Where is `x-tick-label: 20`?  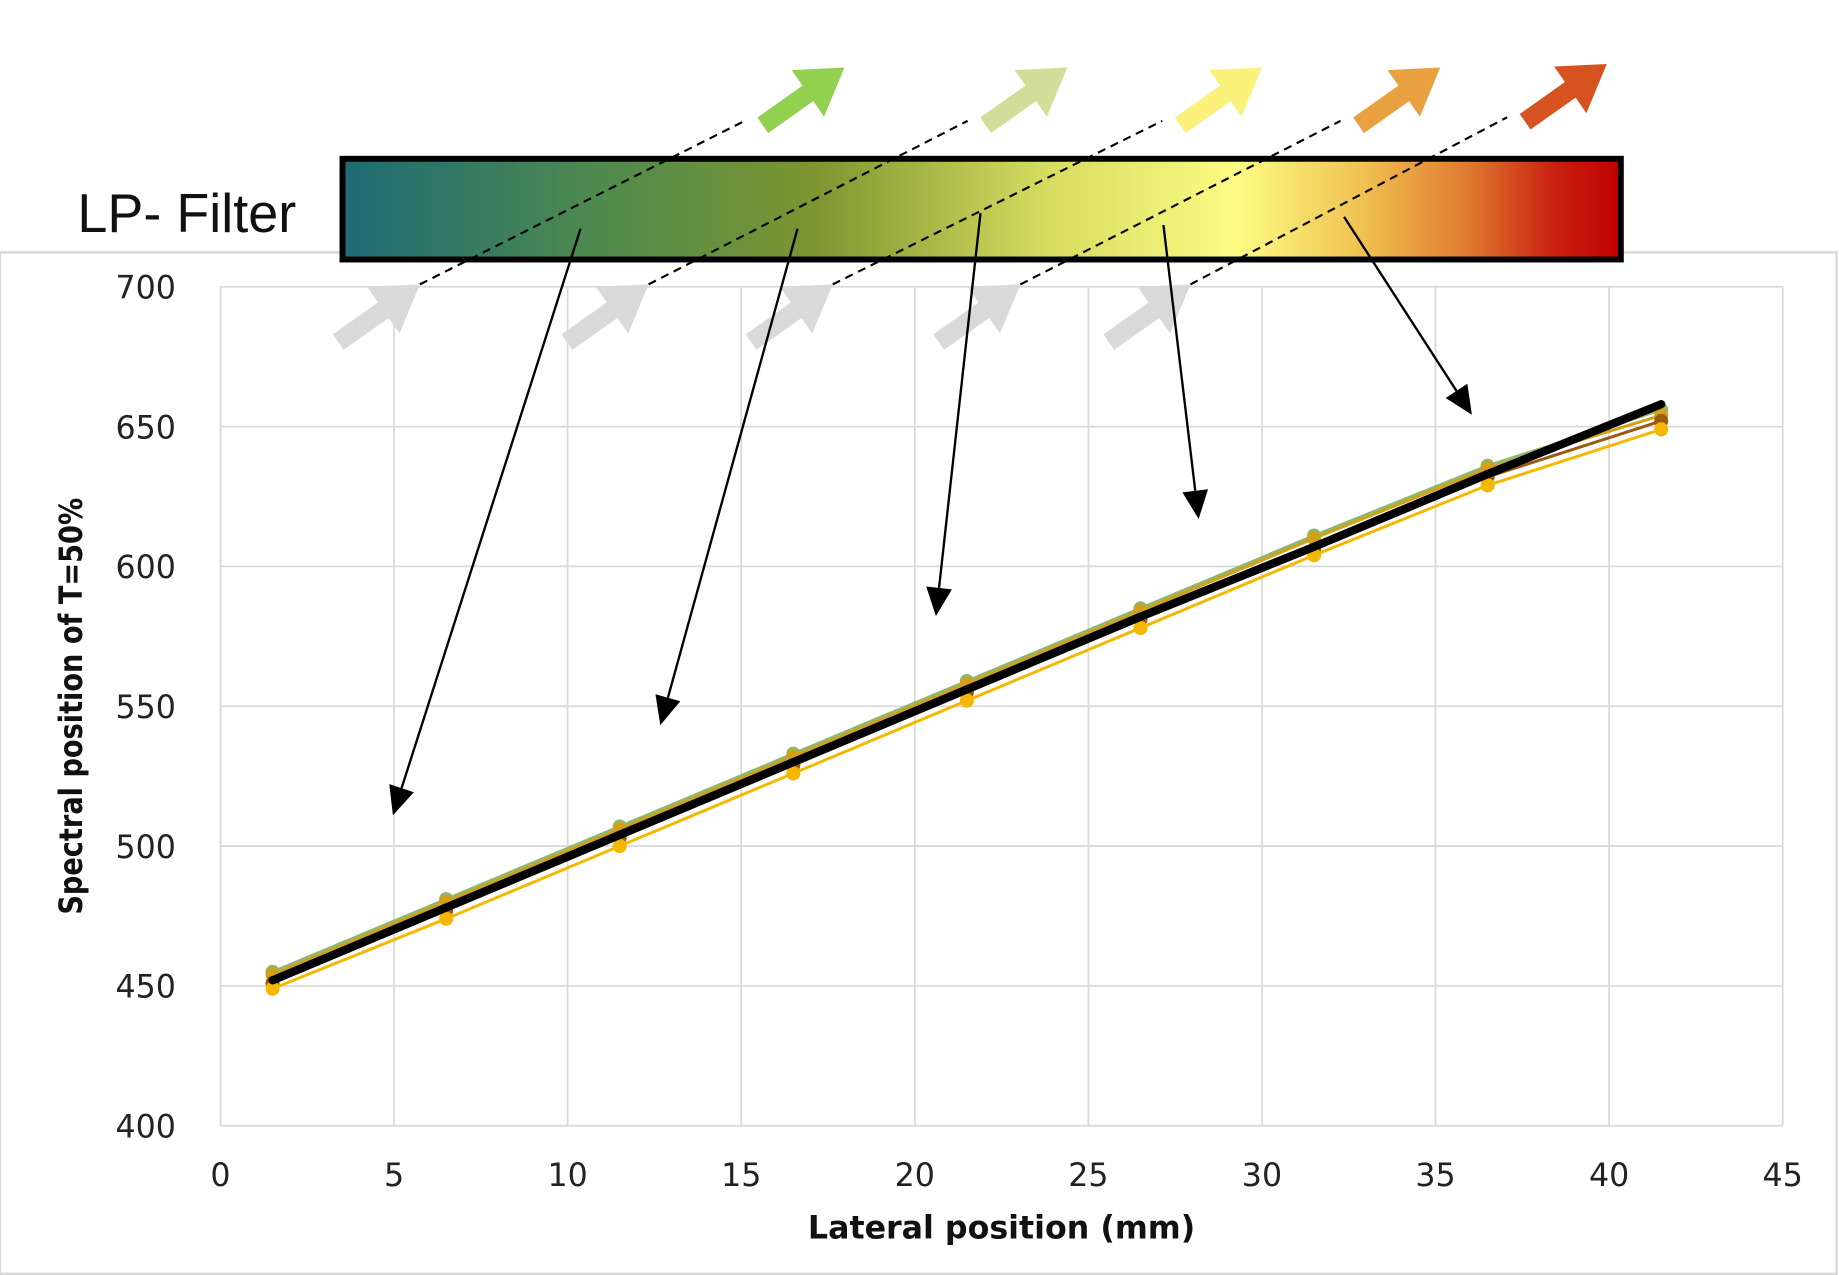 x-tick-label: 20 is located at coordinates (915, 1175).